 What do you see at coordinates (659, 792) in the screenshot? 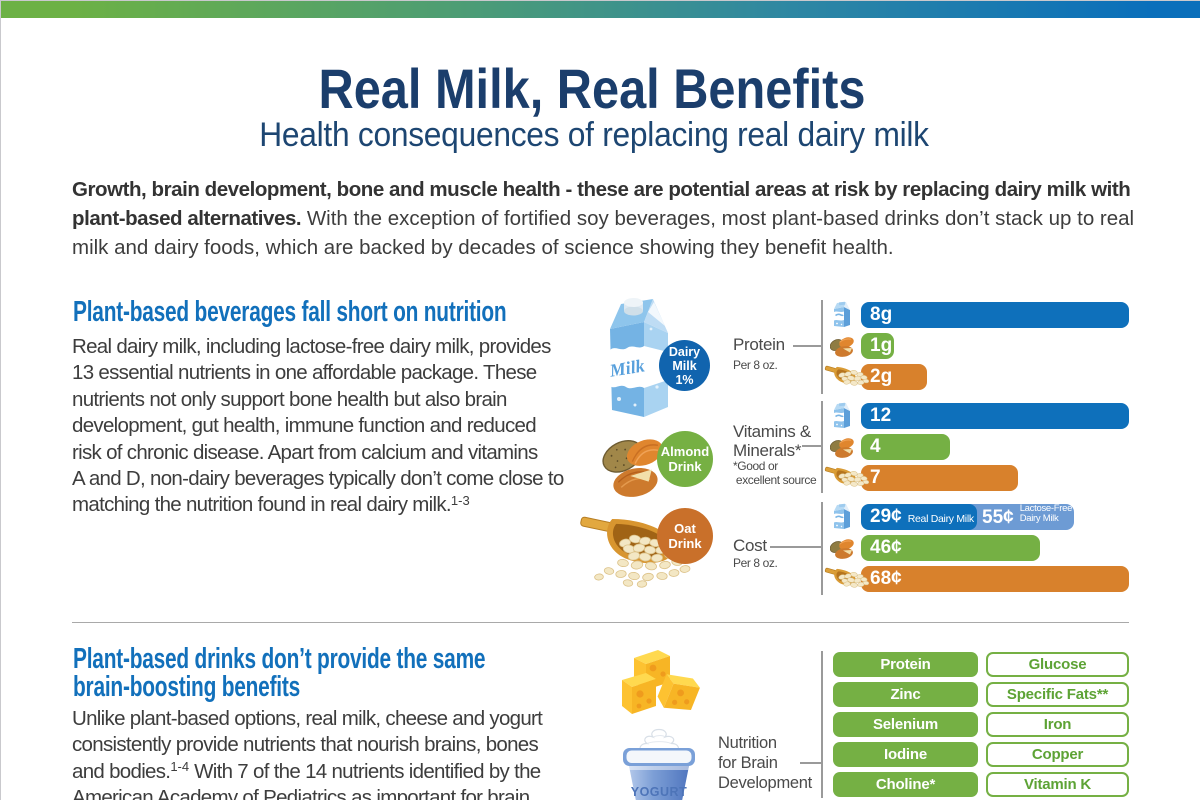
I see `svg-text: YOGURT` at bounding box center [659, 792].